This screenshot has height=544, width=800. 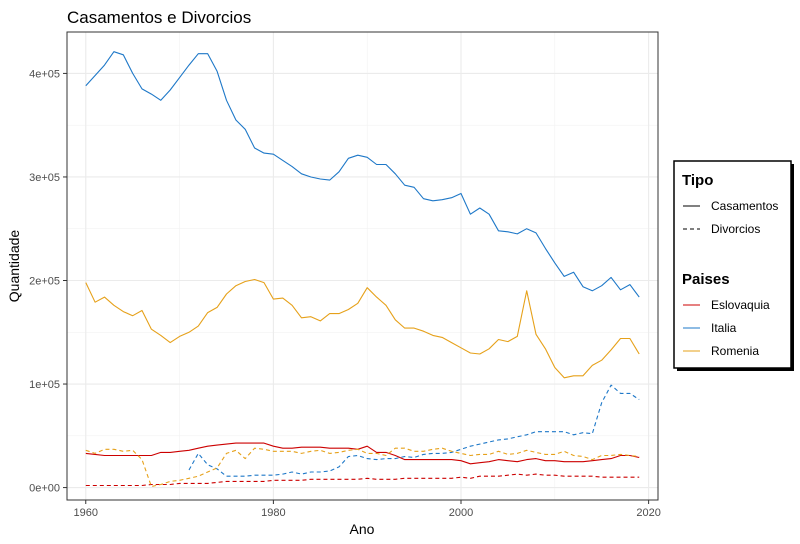 What do you see at coordinates (159, 17) in the screenshot?
I see `chart-title: Casamentos e Divorcios` at bounding box center [159, 17].